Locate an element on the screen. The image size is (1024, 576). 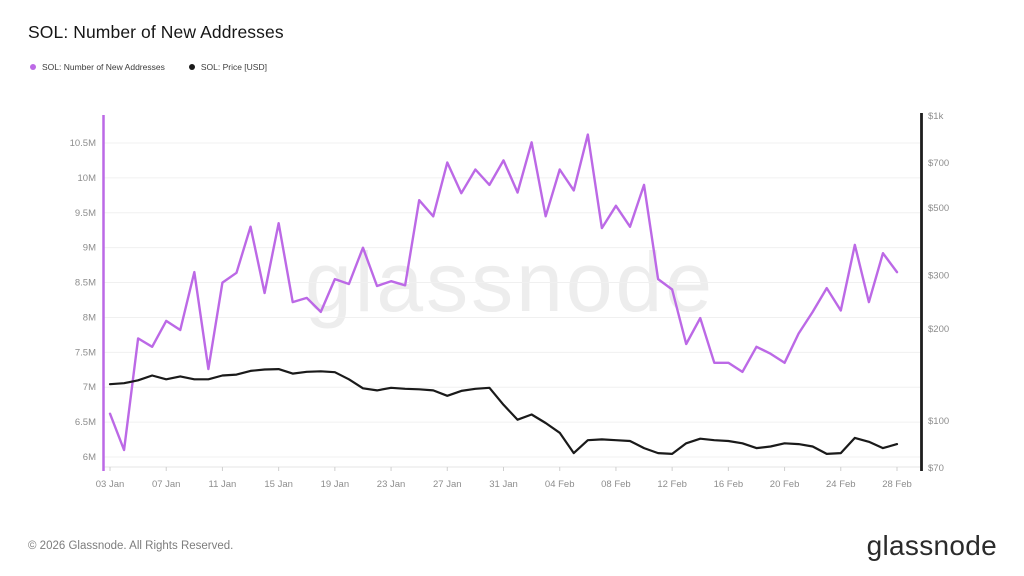
x-tick-label: 23 Jan is located at coordinates (391, 484).